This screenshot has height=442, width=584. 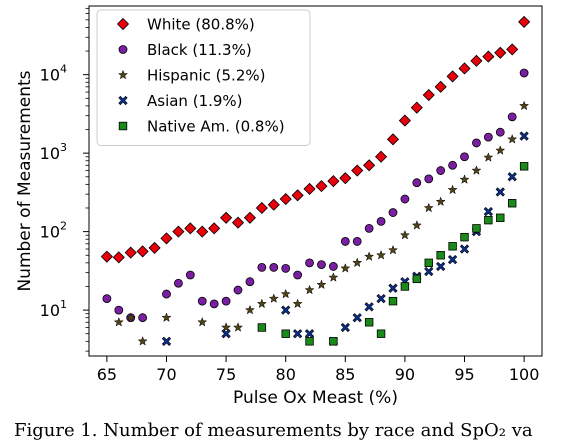 I want to click on legend-label: Black (11.3%), so click(x=199, y=50).